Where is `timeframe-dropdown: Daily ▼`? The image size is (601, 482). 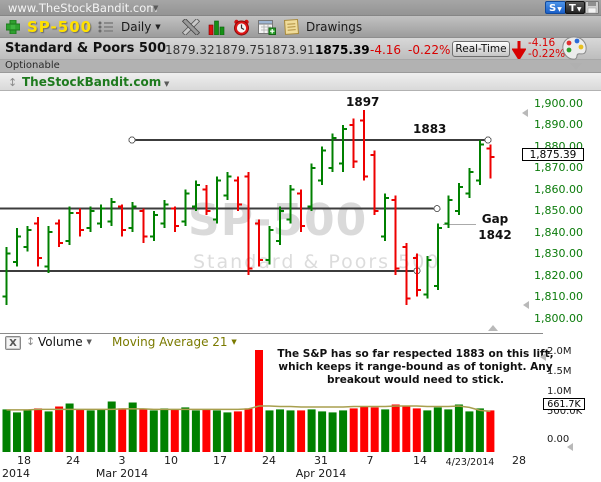 timeframe-dropdown: Daily ▼ is located at coordinates (141, 27).